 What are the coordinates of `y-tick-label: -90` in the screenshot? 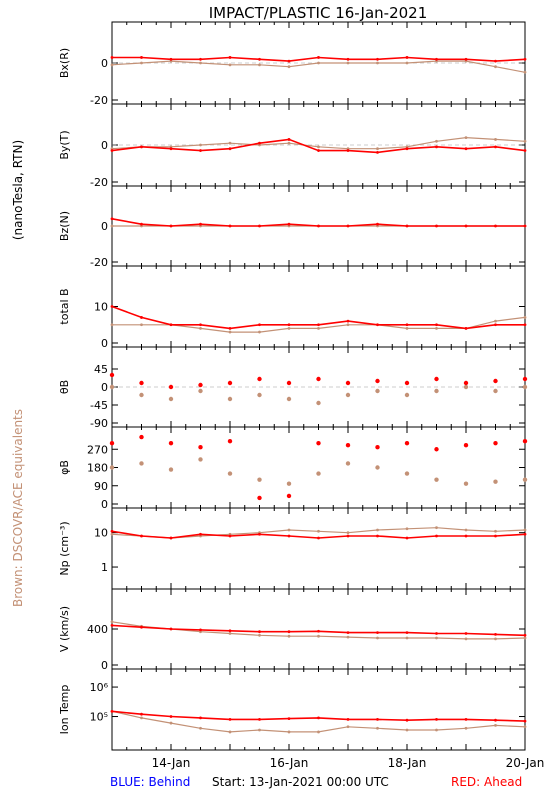 It's located at (99, 423).